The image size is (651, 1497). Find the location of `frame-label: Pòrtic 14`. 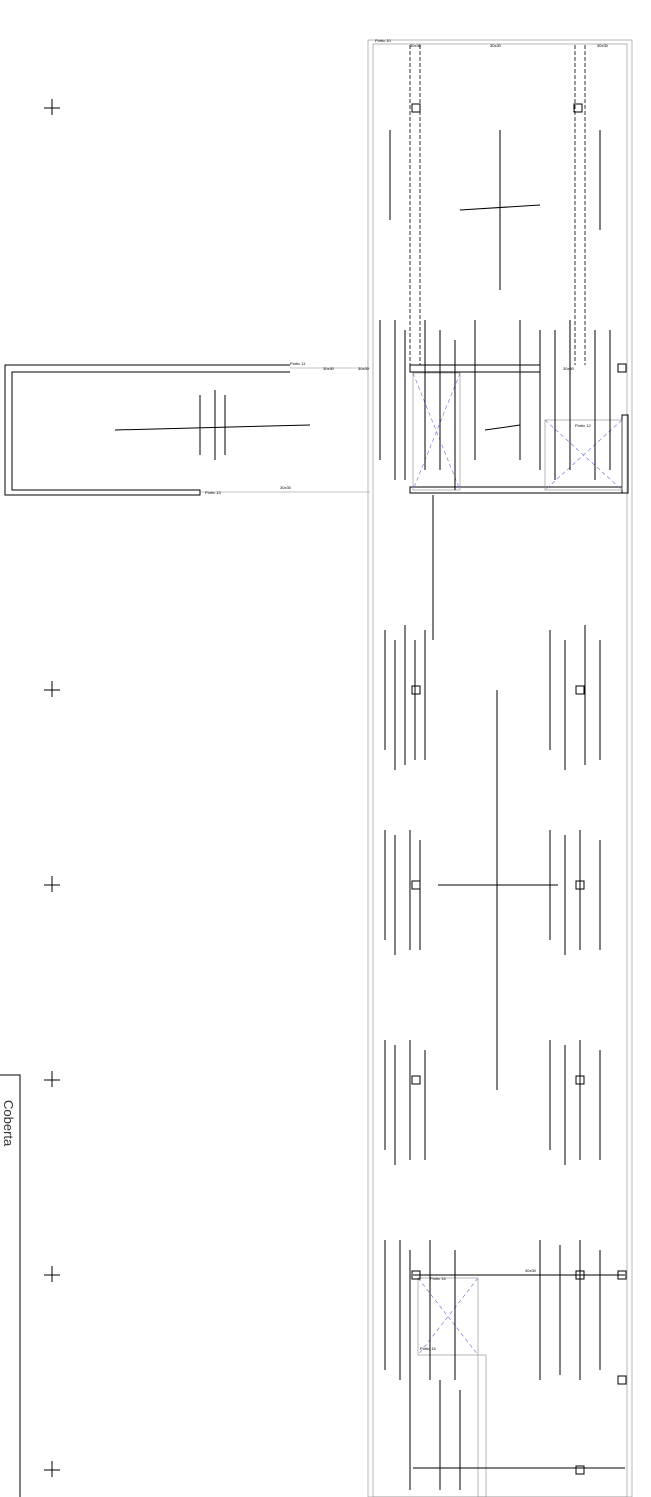

frame-label: Pòrtic 14 is located at coordinates (438, 1278).